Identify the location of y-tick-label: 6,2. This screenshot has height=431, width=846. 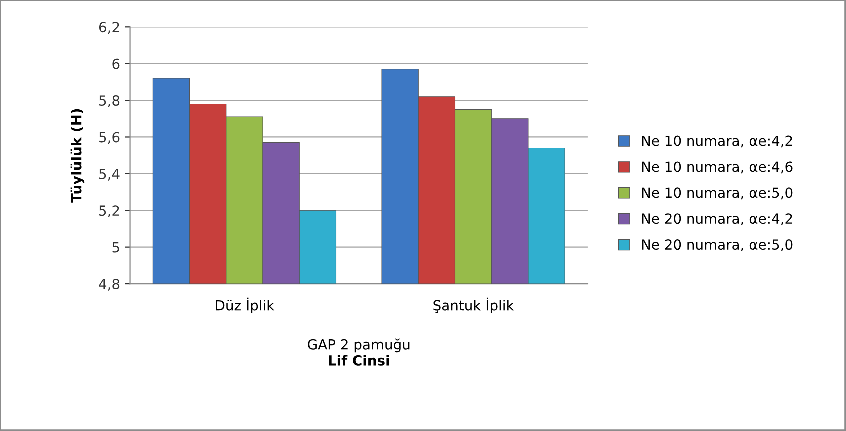
(109, 28).